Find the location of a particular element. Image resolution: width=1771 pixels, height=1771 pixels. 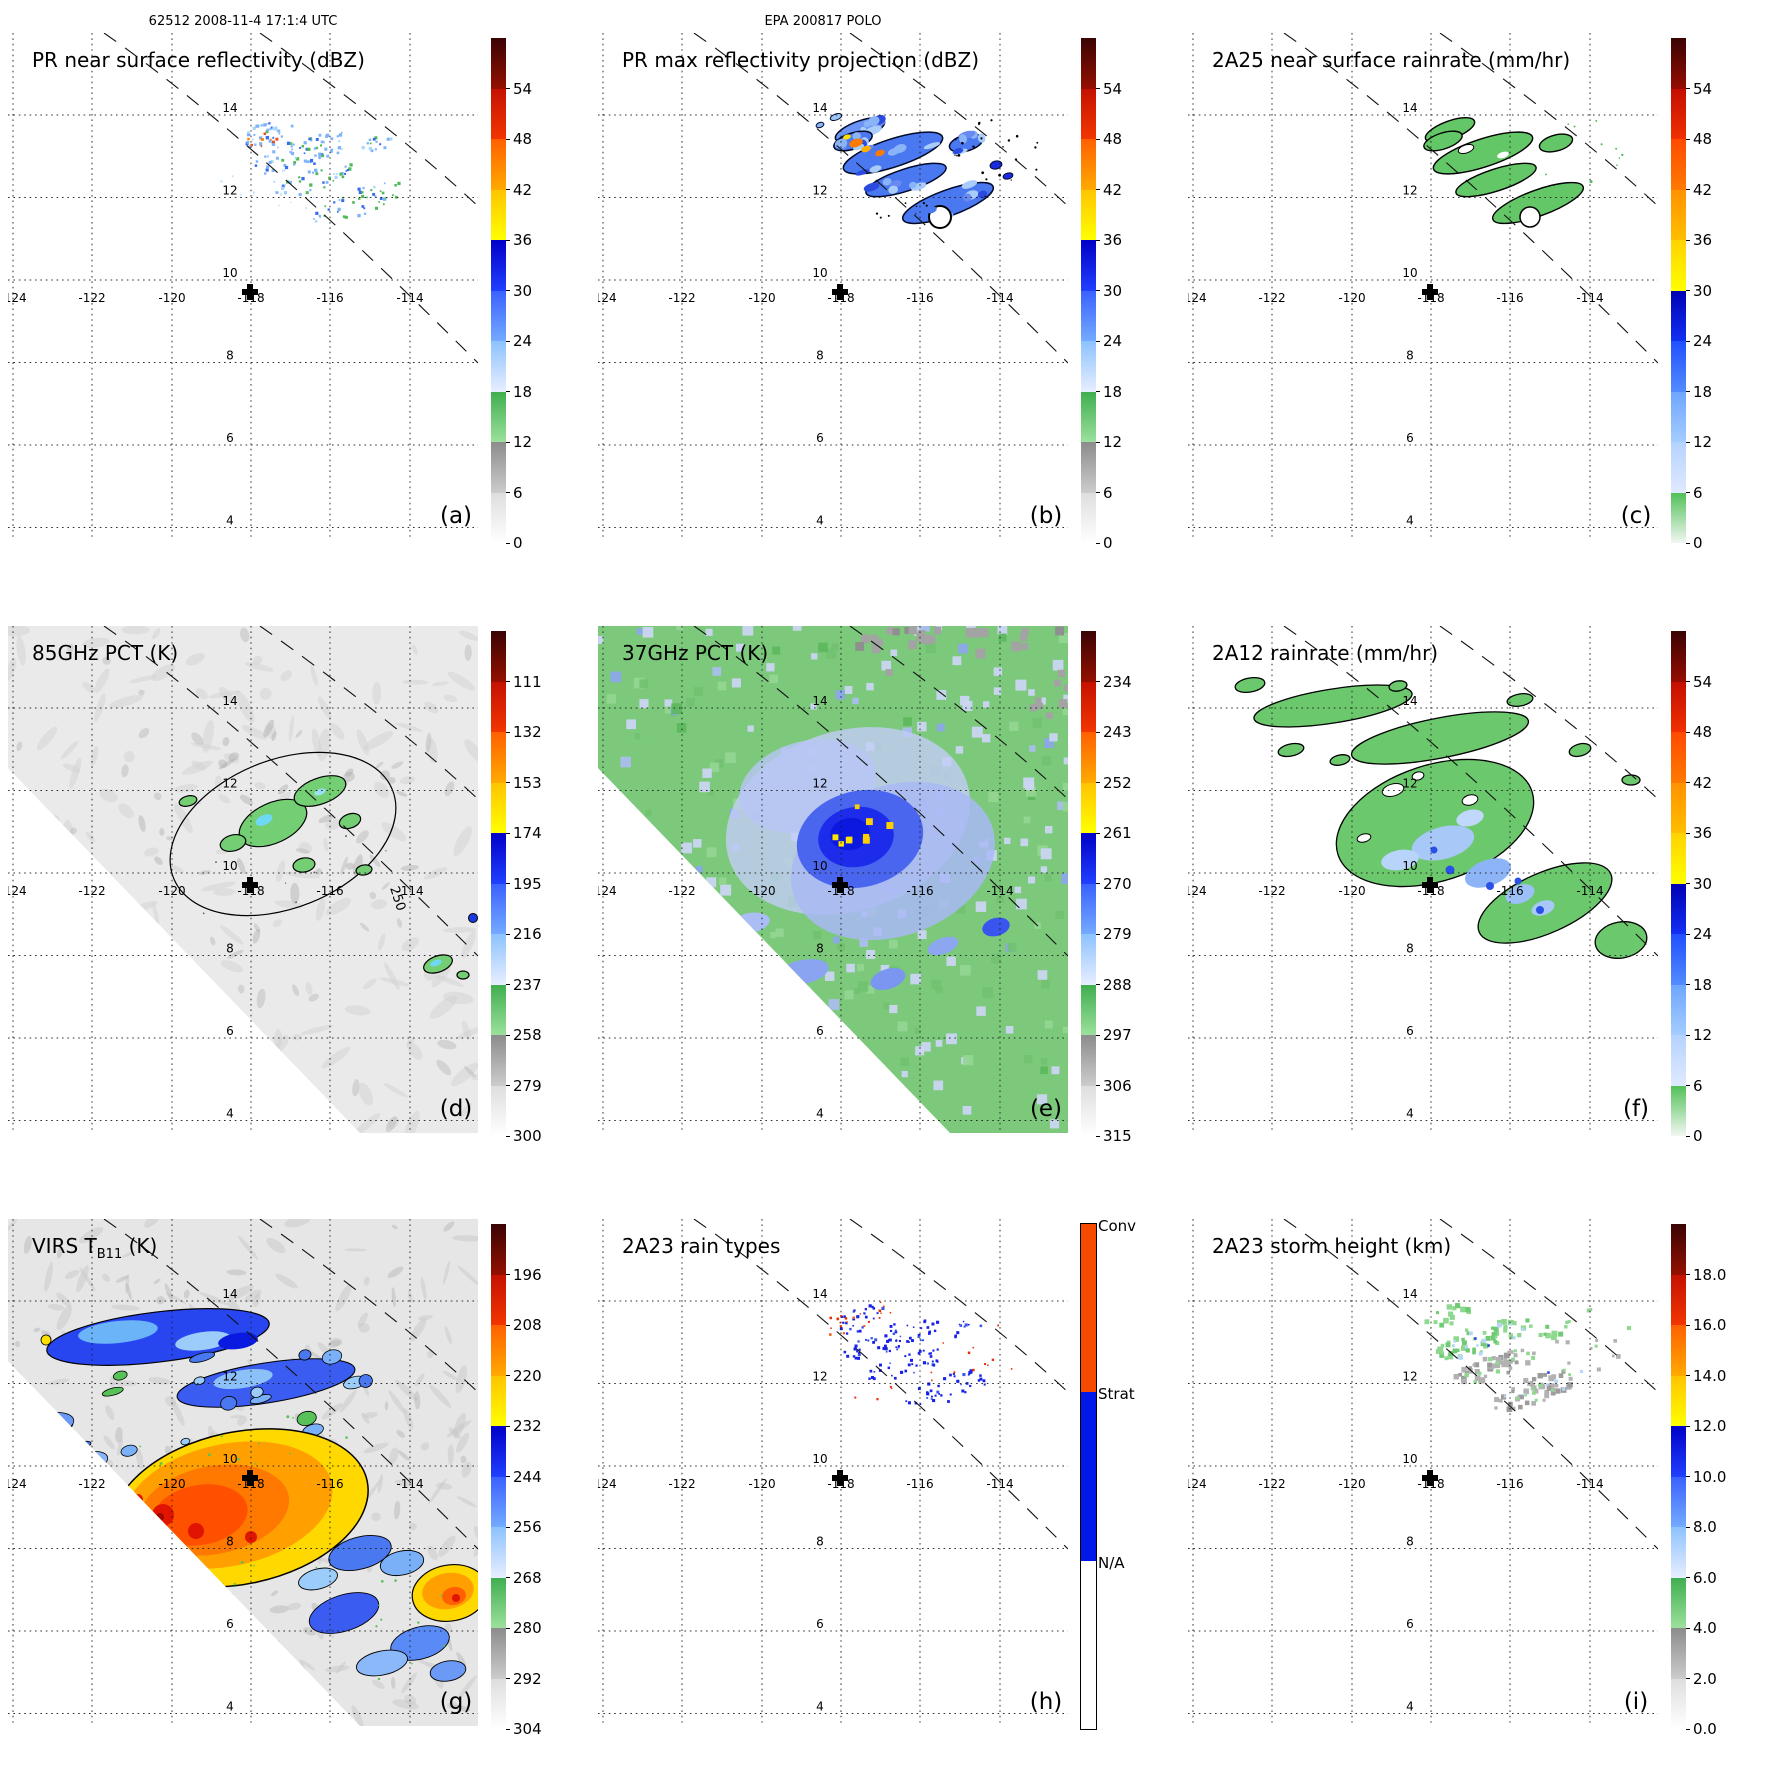

colorbar-label: 300 is located at coordinates (527, 1136).